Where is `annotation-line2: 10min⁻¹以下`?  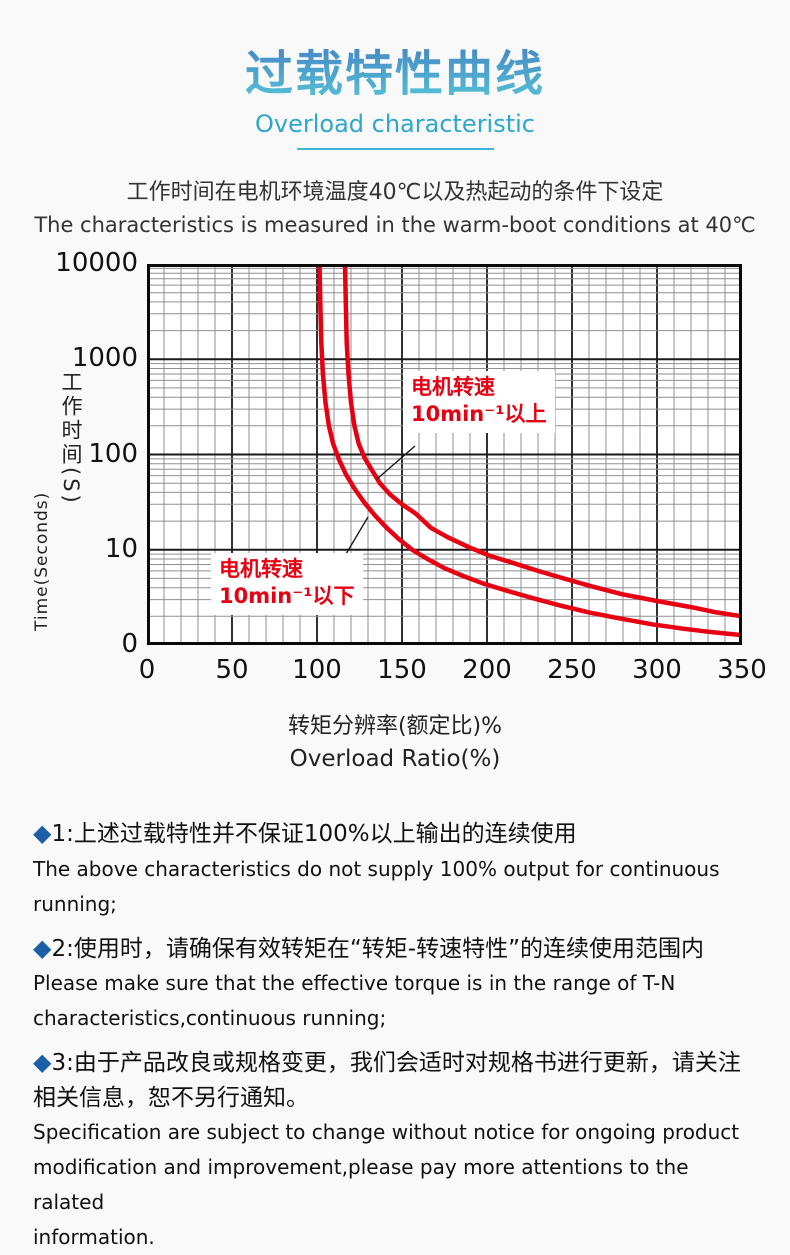 annotation-line2: 10min⁻¹以下 is located at coordinates (287, 596).